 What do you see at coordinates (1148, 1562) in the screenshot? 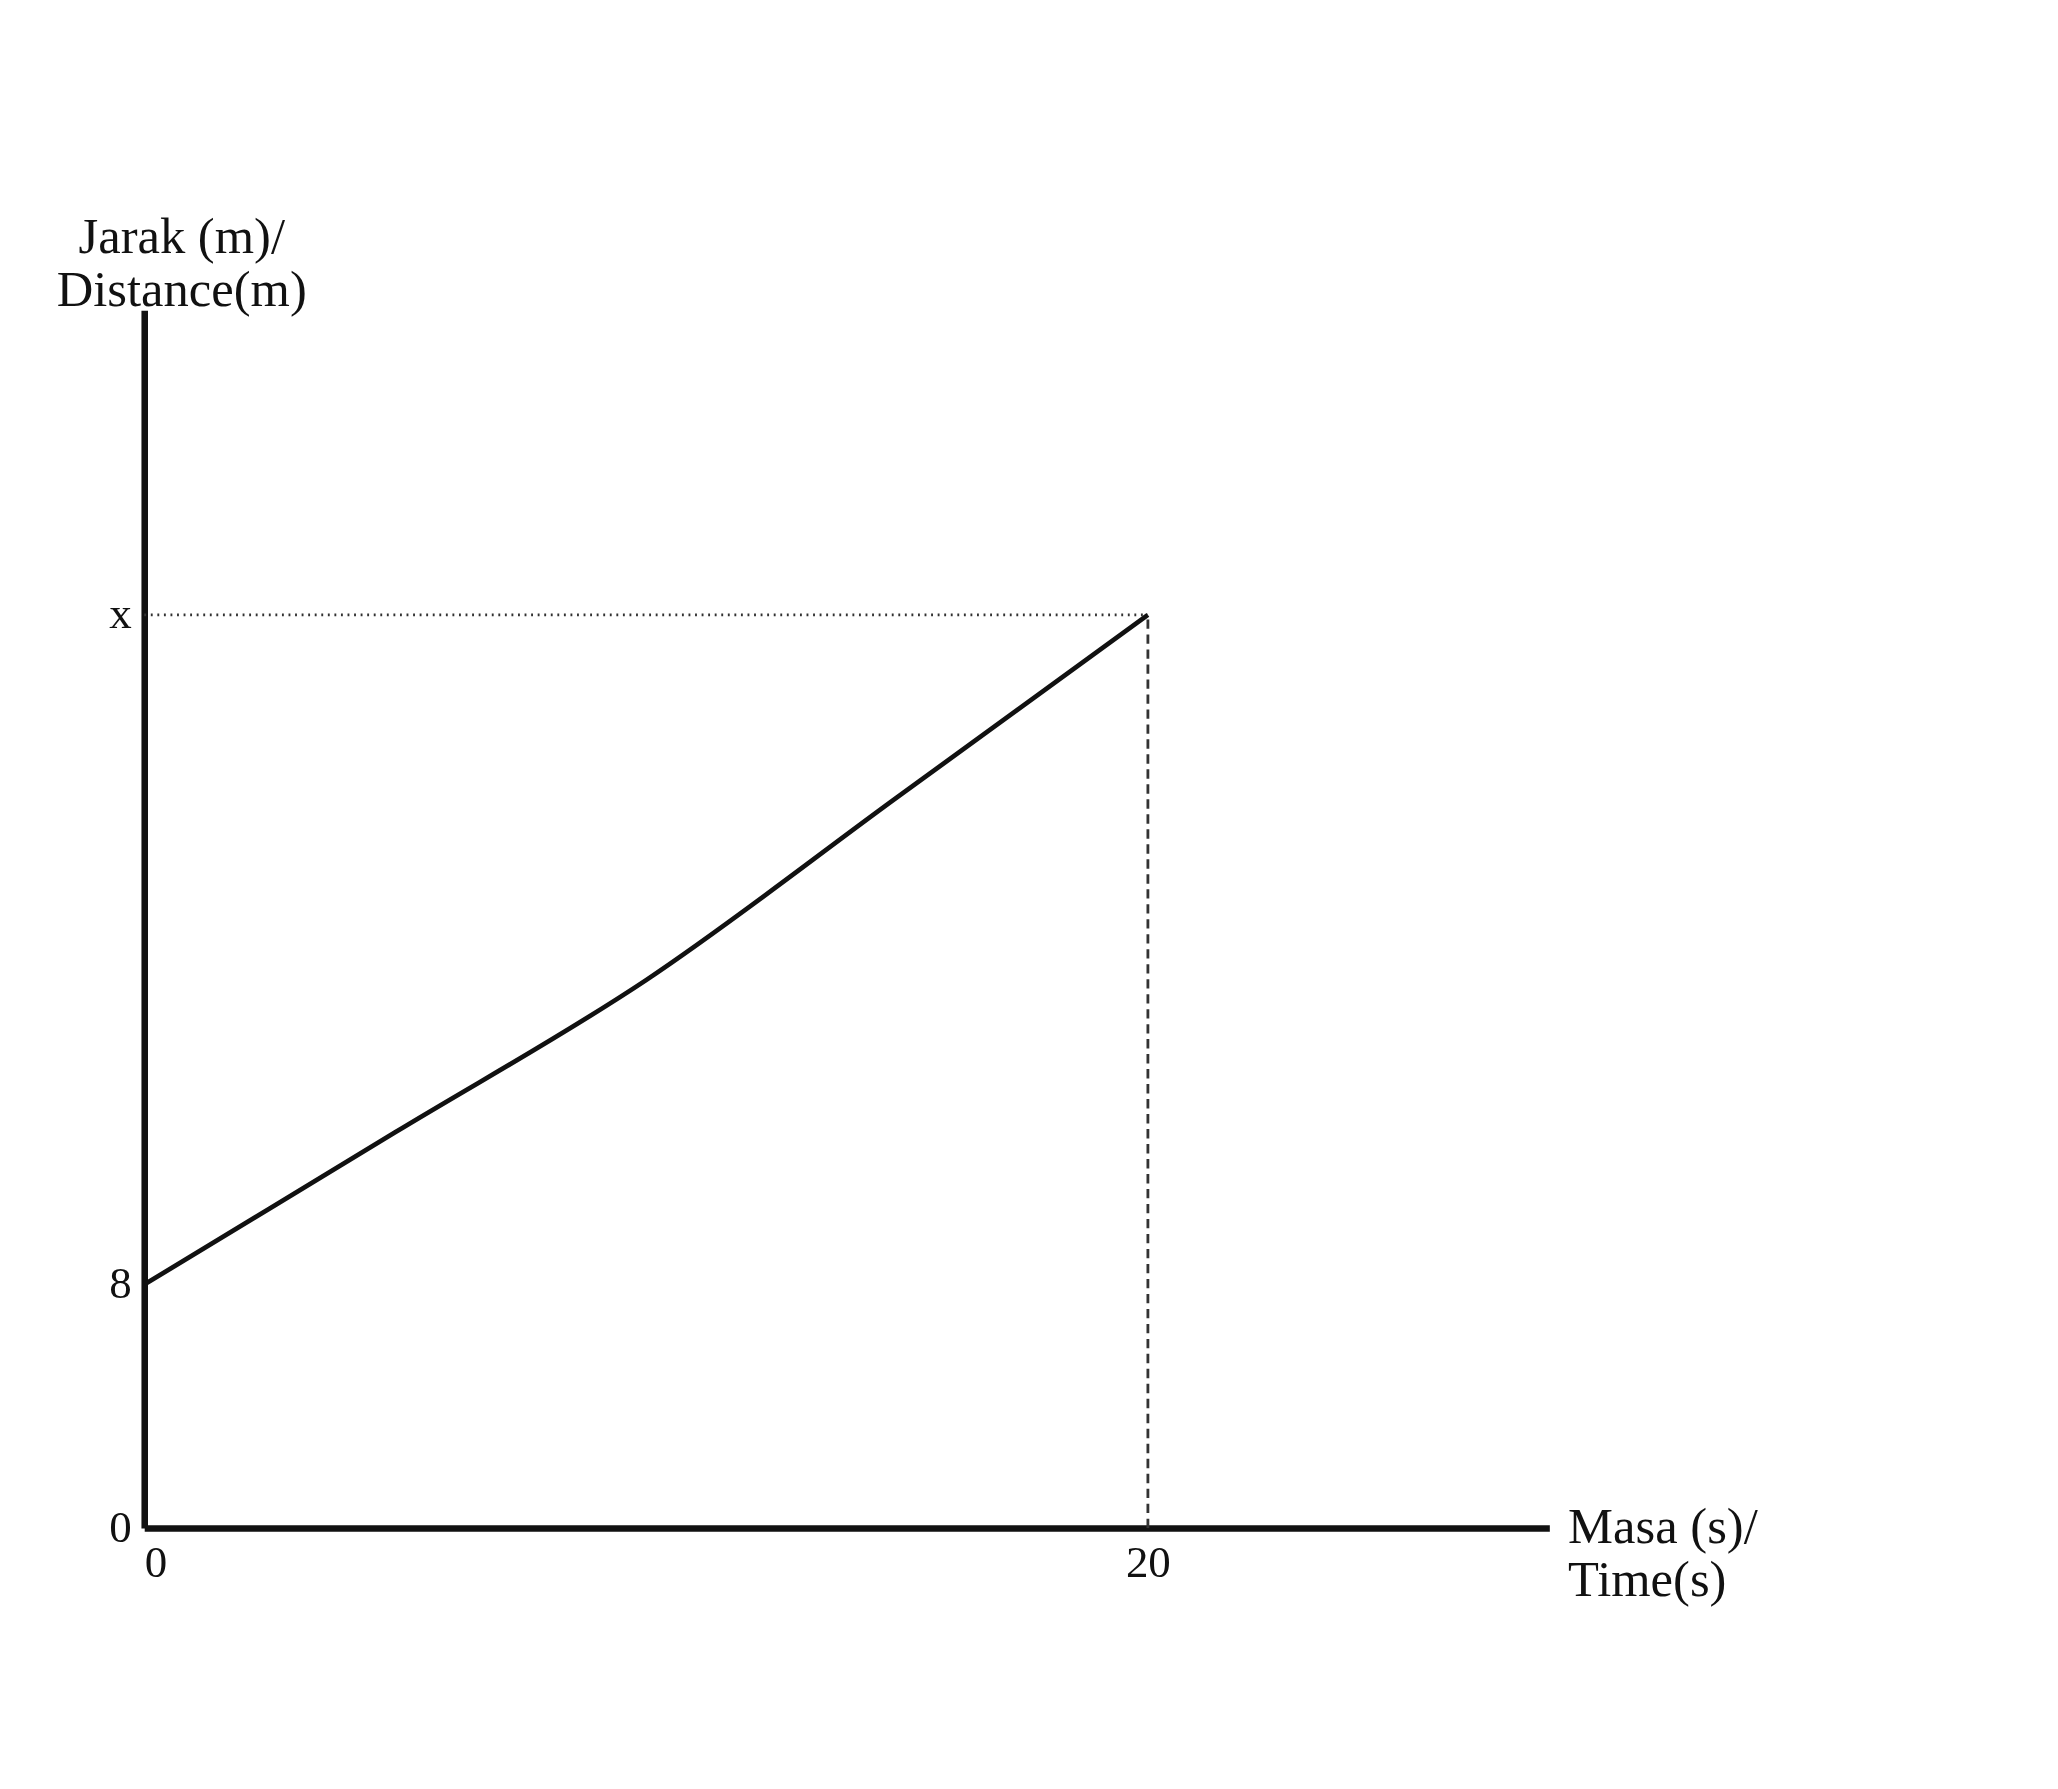
I see `x-tick-label: 20` at bounding box center [1148, 1562].